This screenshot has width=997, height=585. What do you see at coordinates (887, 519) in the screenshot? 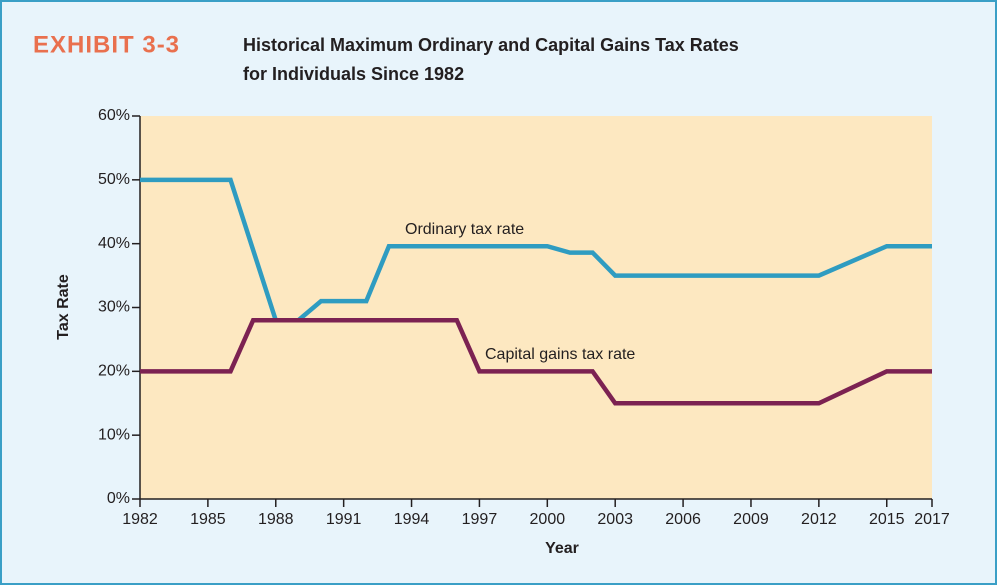
I see `x-tick-label: 2015` at bounding box center [887, 519].